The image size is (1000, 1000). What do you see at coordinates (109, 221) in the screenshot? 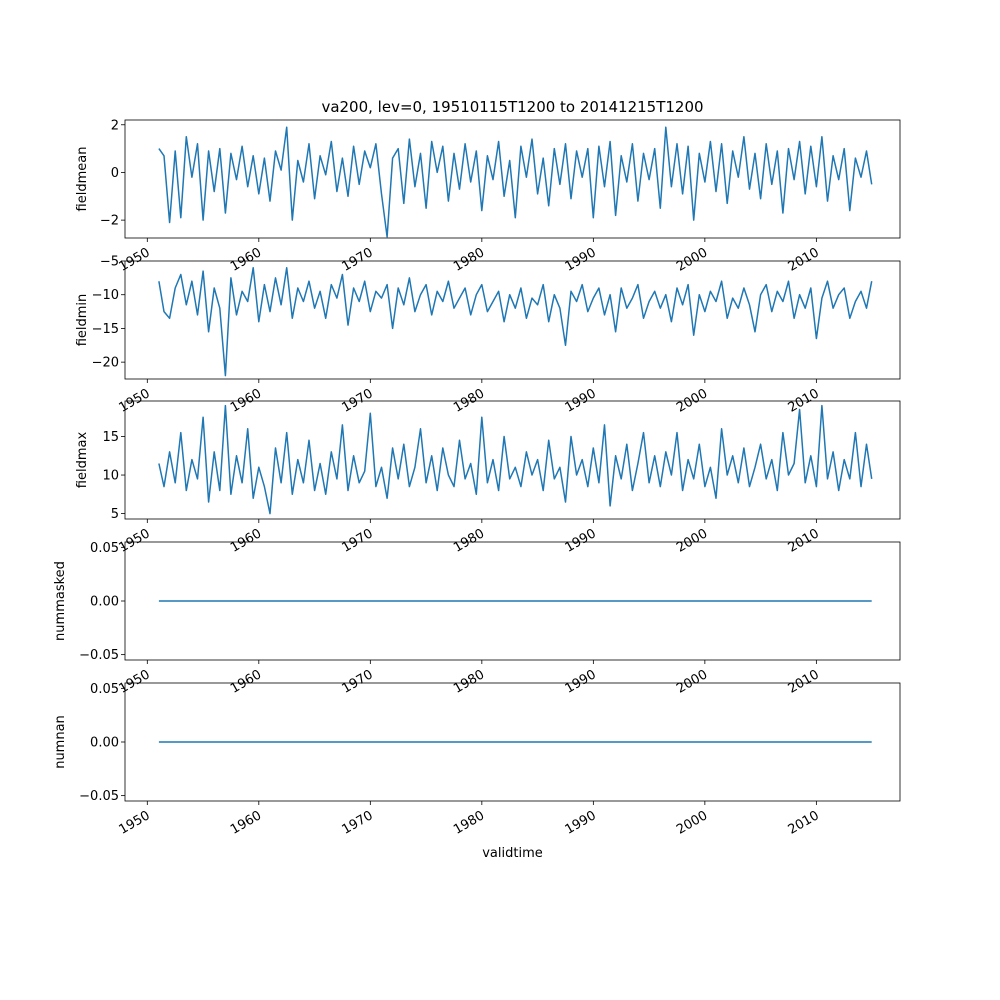
I see `y-tick-label: −2` at bounding box center [109, 221].